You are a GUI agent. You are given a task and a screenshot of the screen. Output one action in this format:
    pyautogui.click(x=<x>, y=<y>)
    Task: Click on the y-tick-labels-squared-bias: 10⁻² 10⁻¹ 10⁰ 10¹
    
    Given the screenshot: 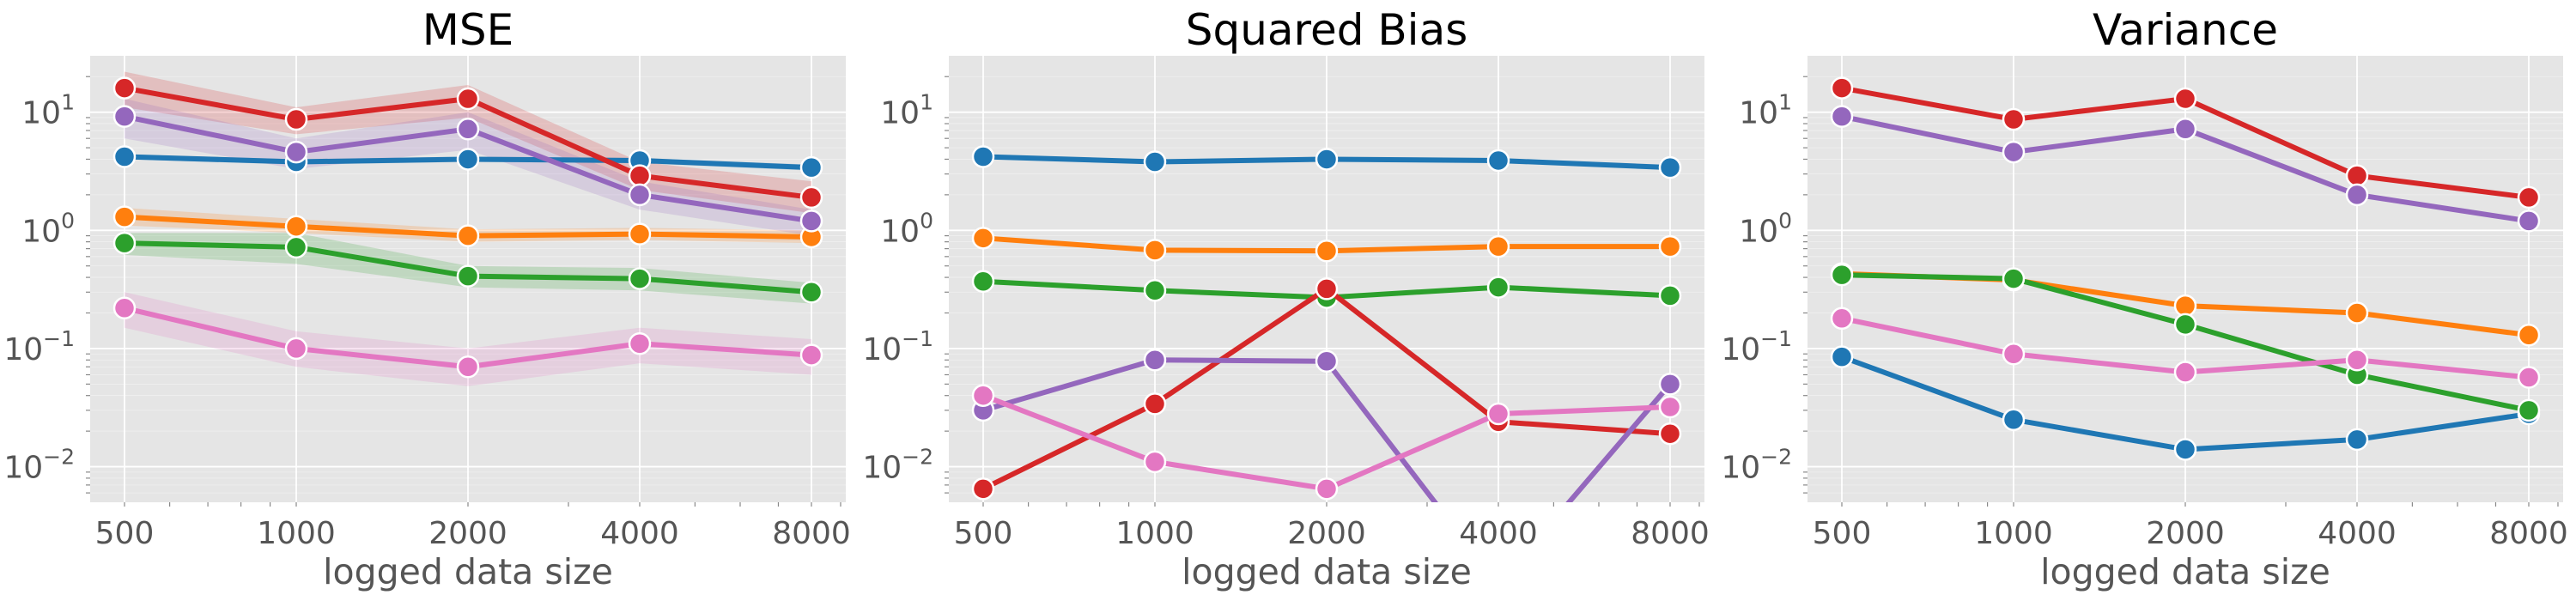 What is the action you would take?
    pyautogui.click(x=897, y=288)
    